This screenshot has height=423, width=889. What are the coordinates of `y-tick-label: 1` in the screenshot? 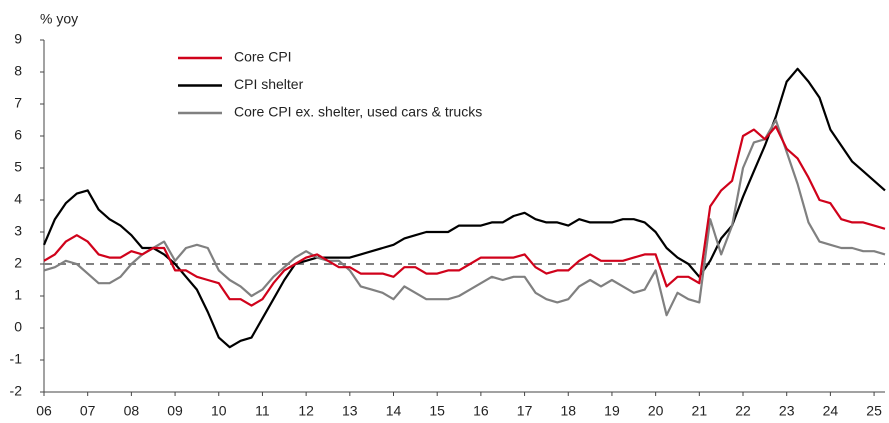 It's located at (18, 295).